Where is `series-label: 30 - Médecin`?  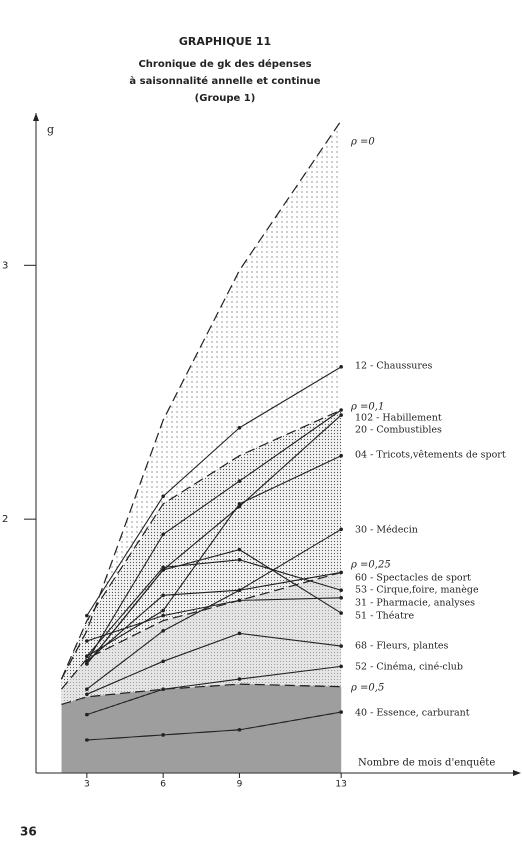 series-label: 30 - Médecin is located at coordinates (386, 530).